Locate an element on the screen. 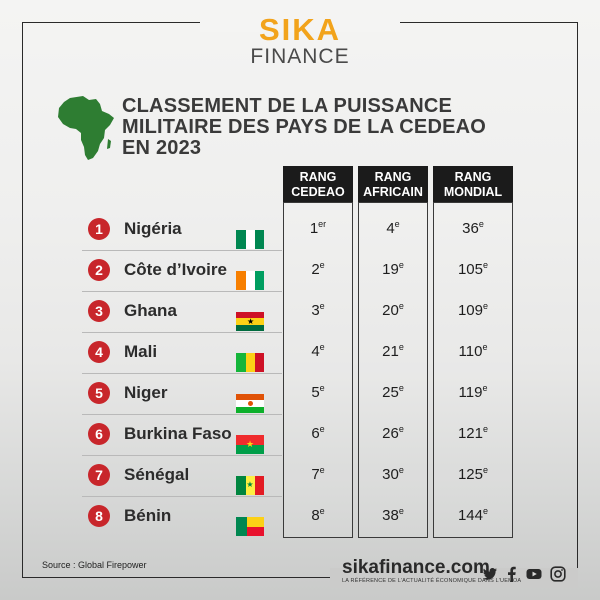 Image resolution: width=600 pixels, height=600 pixels. twitter-icon is located at coordinates (490, 574).